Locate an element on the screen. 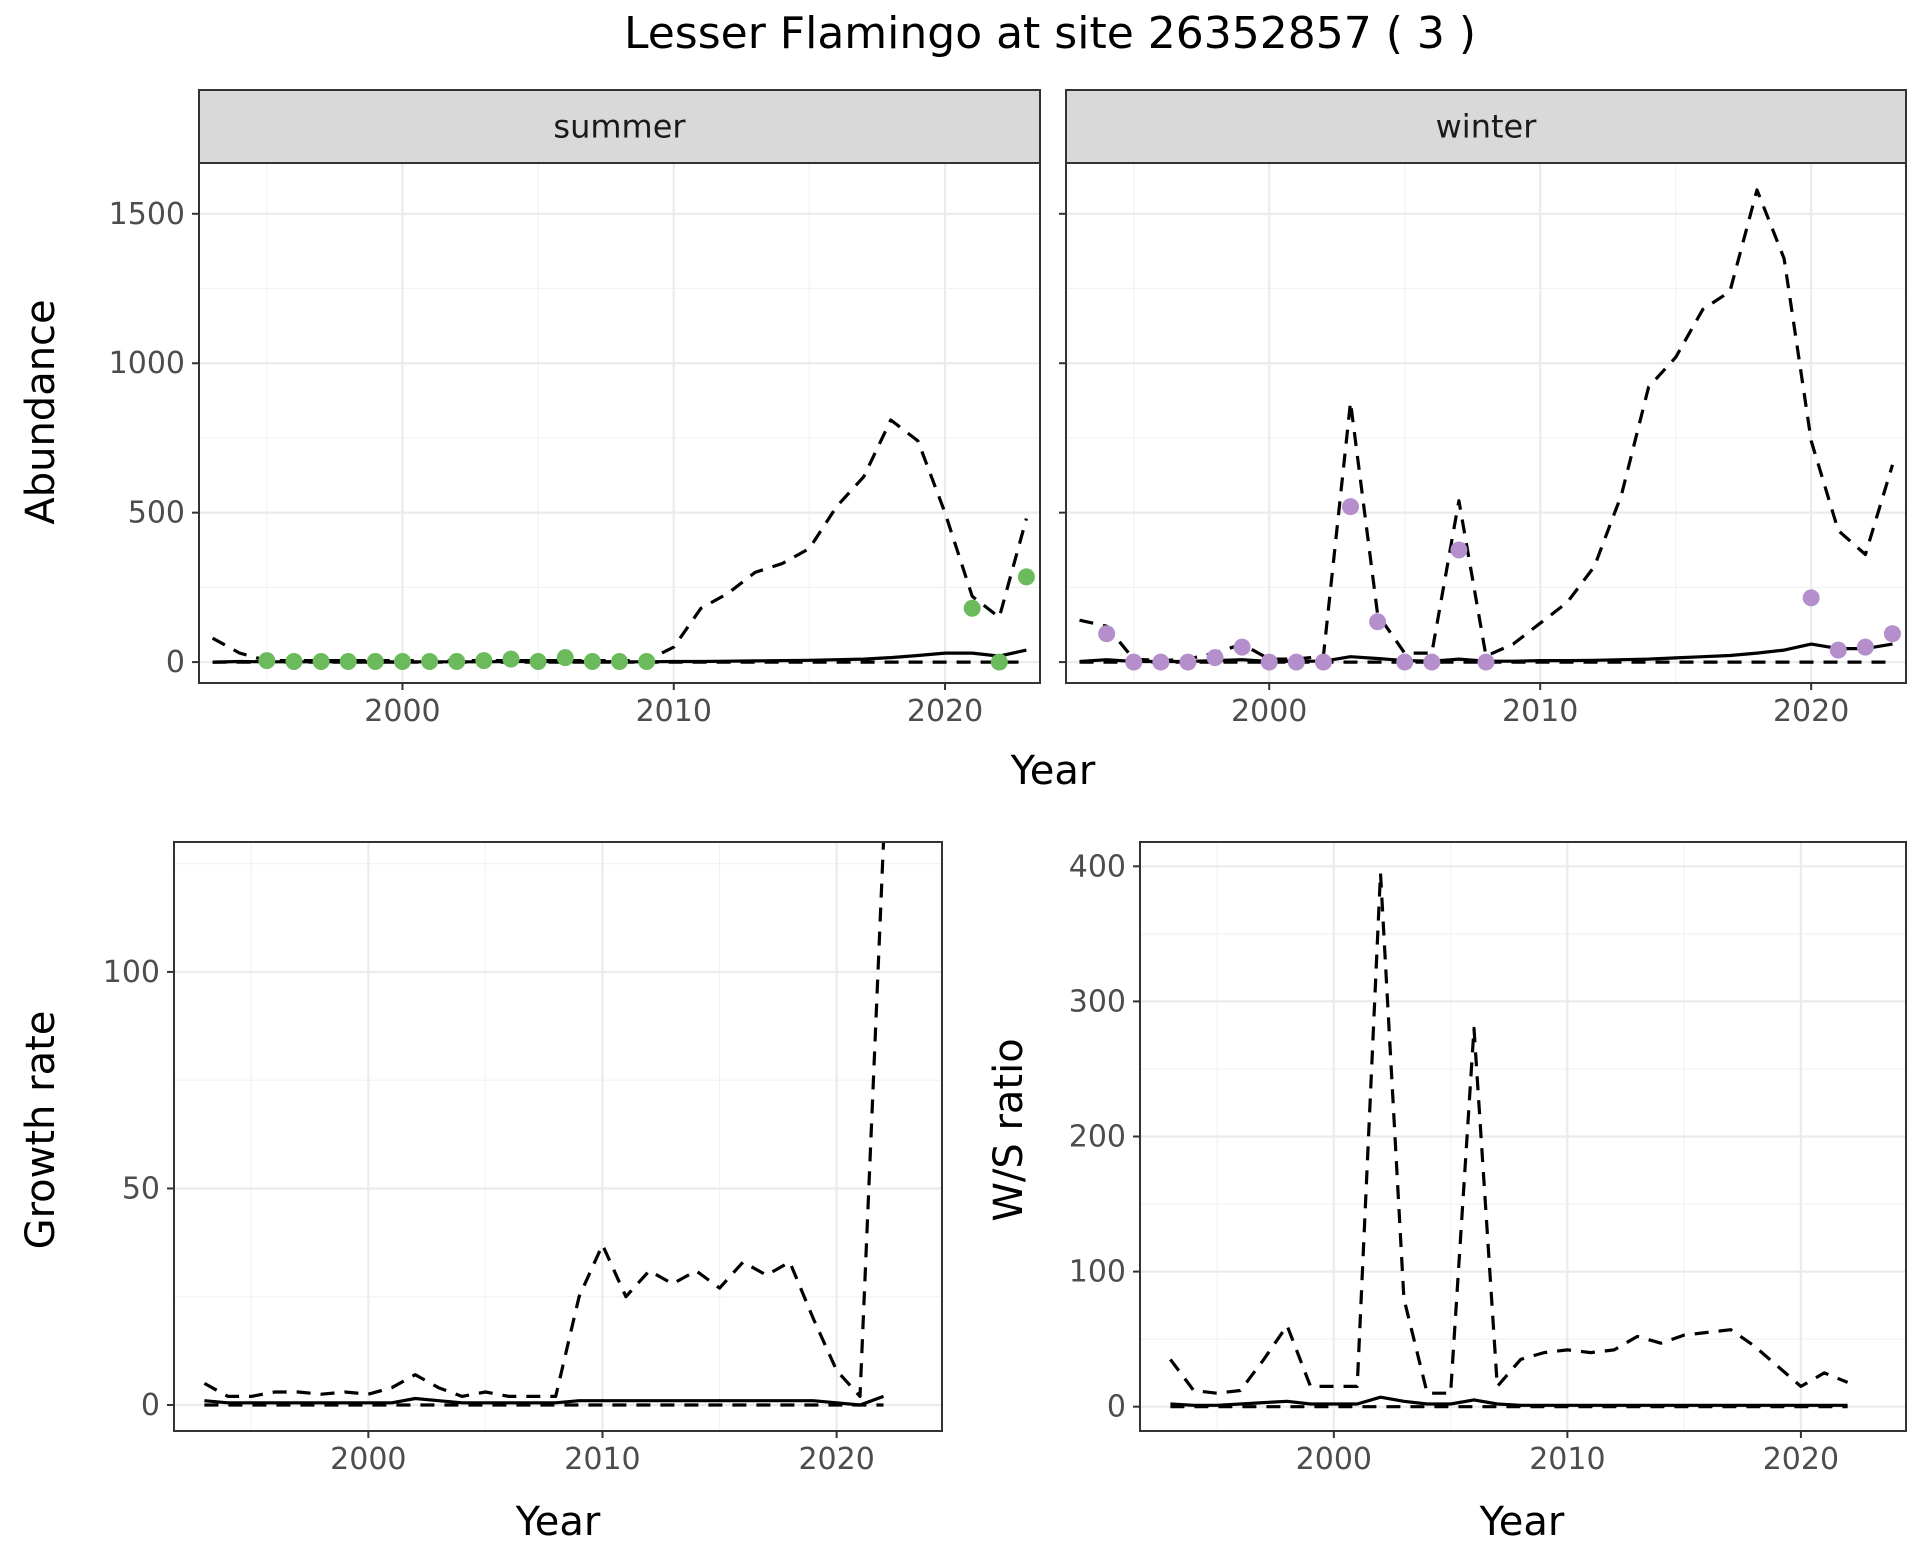 The height and width of the screenshot is (1560, 1920). y-tick-label: 300 is located at coordinates (1097, 1001).